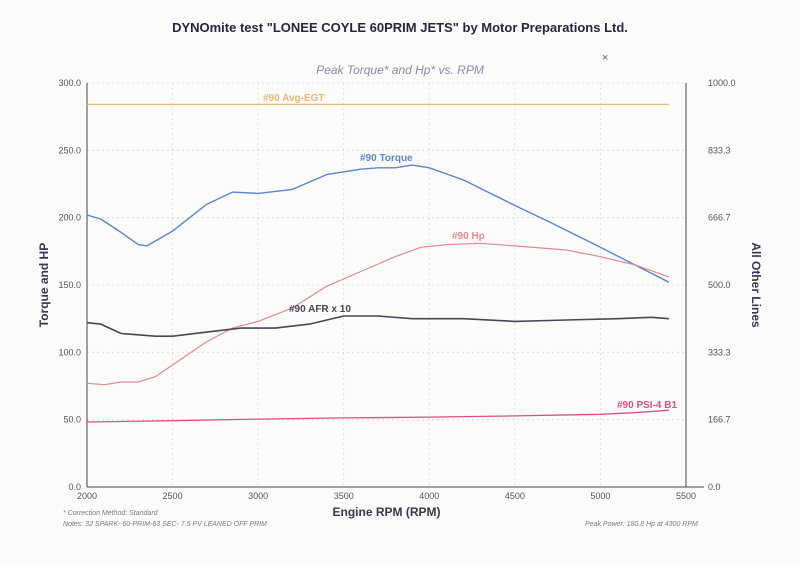 This screenshot has width=800, height=566. What do you see at coordinates (386, 158) in the screenshot?
I see `torque-series-label: #90 Torque` at bounding box center [386, 158].